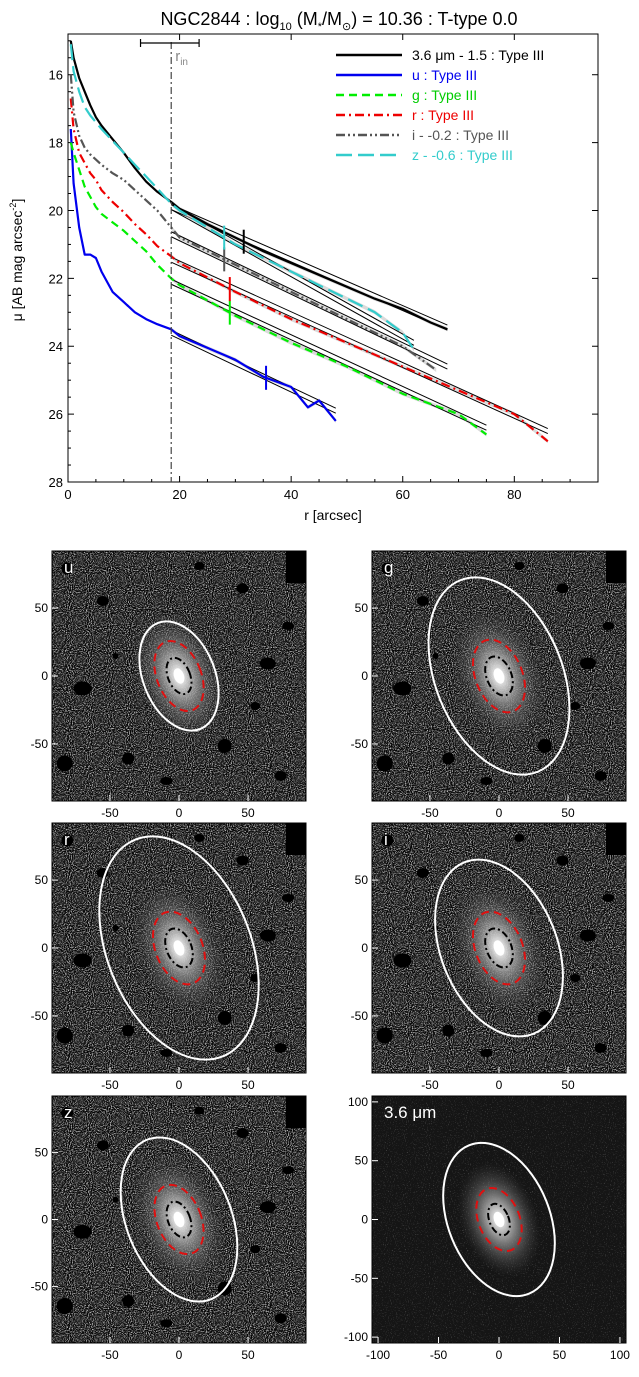 This screenshot has height=1377, width=639. What do you see at coordinates (56, 278) in the screenshot?
I see `y-tick-label: 22` at bounding box center [56, 278].